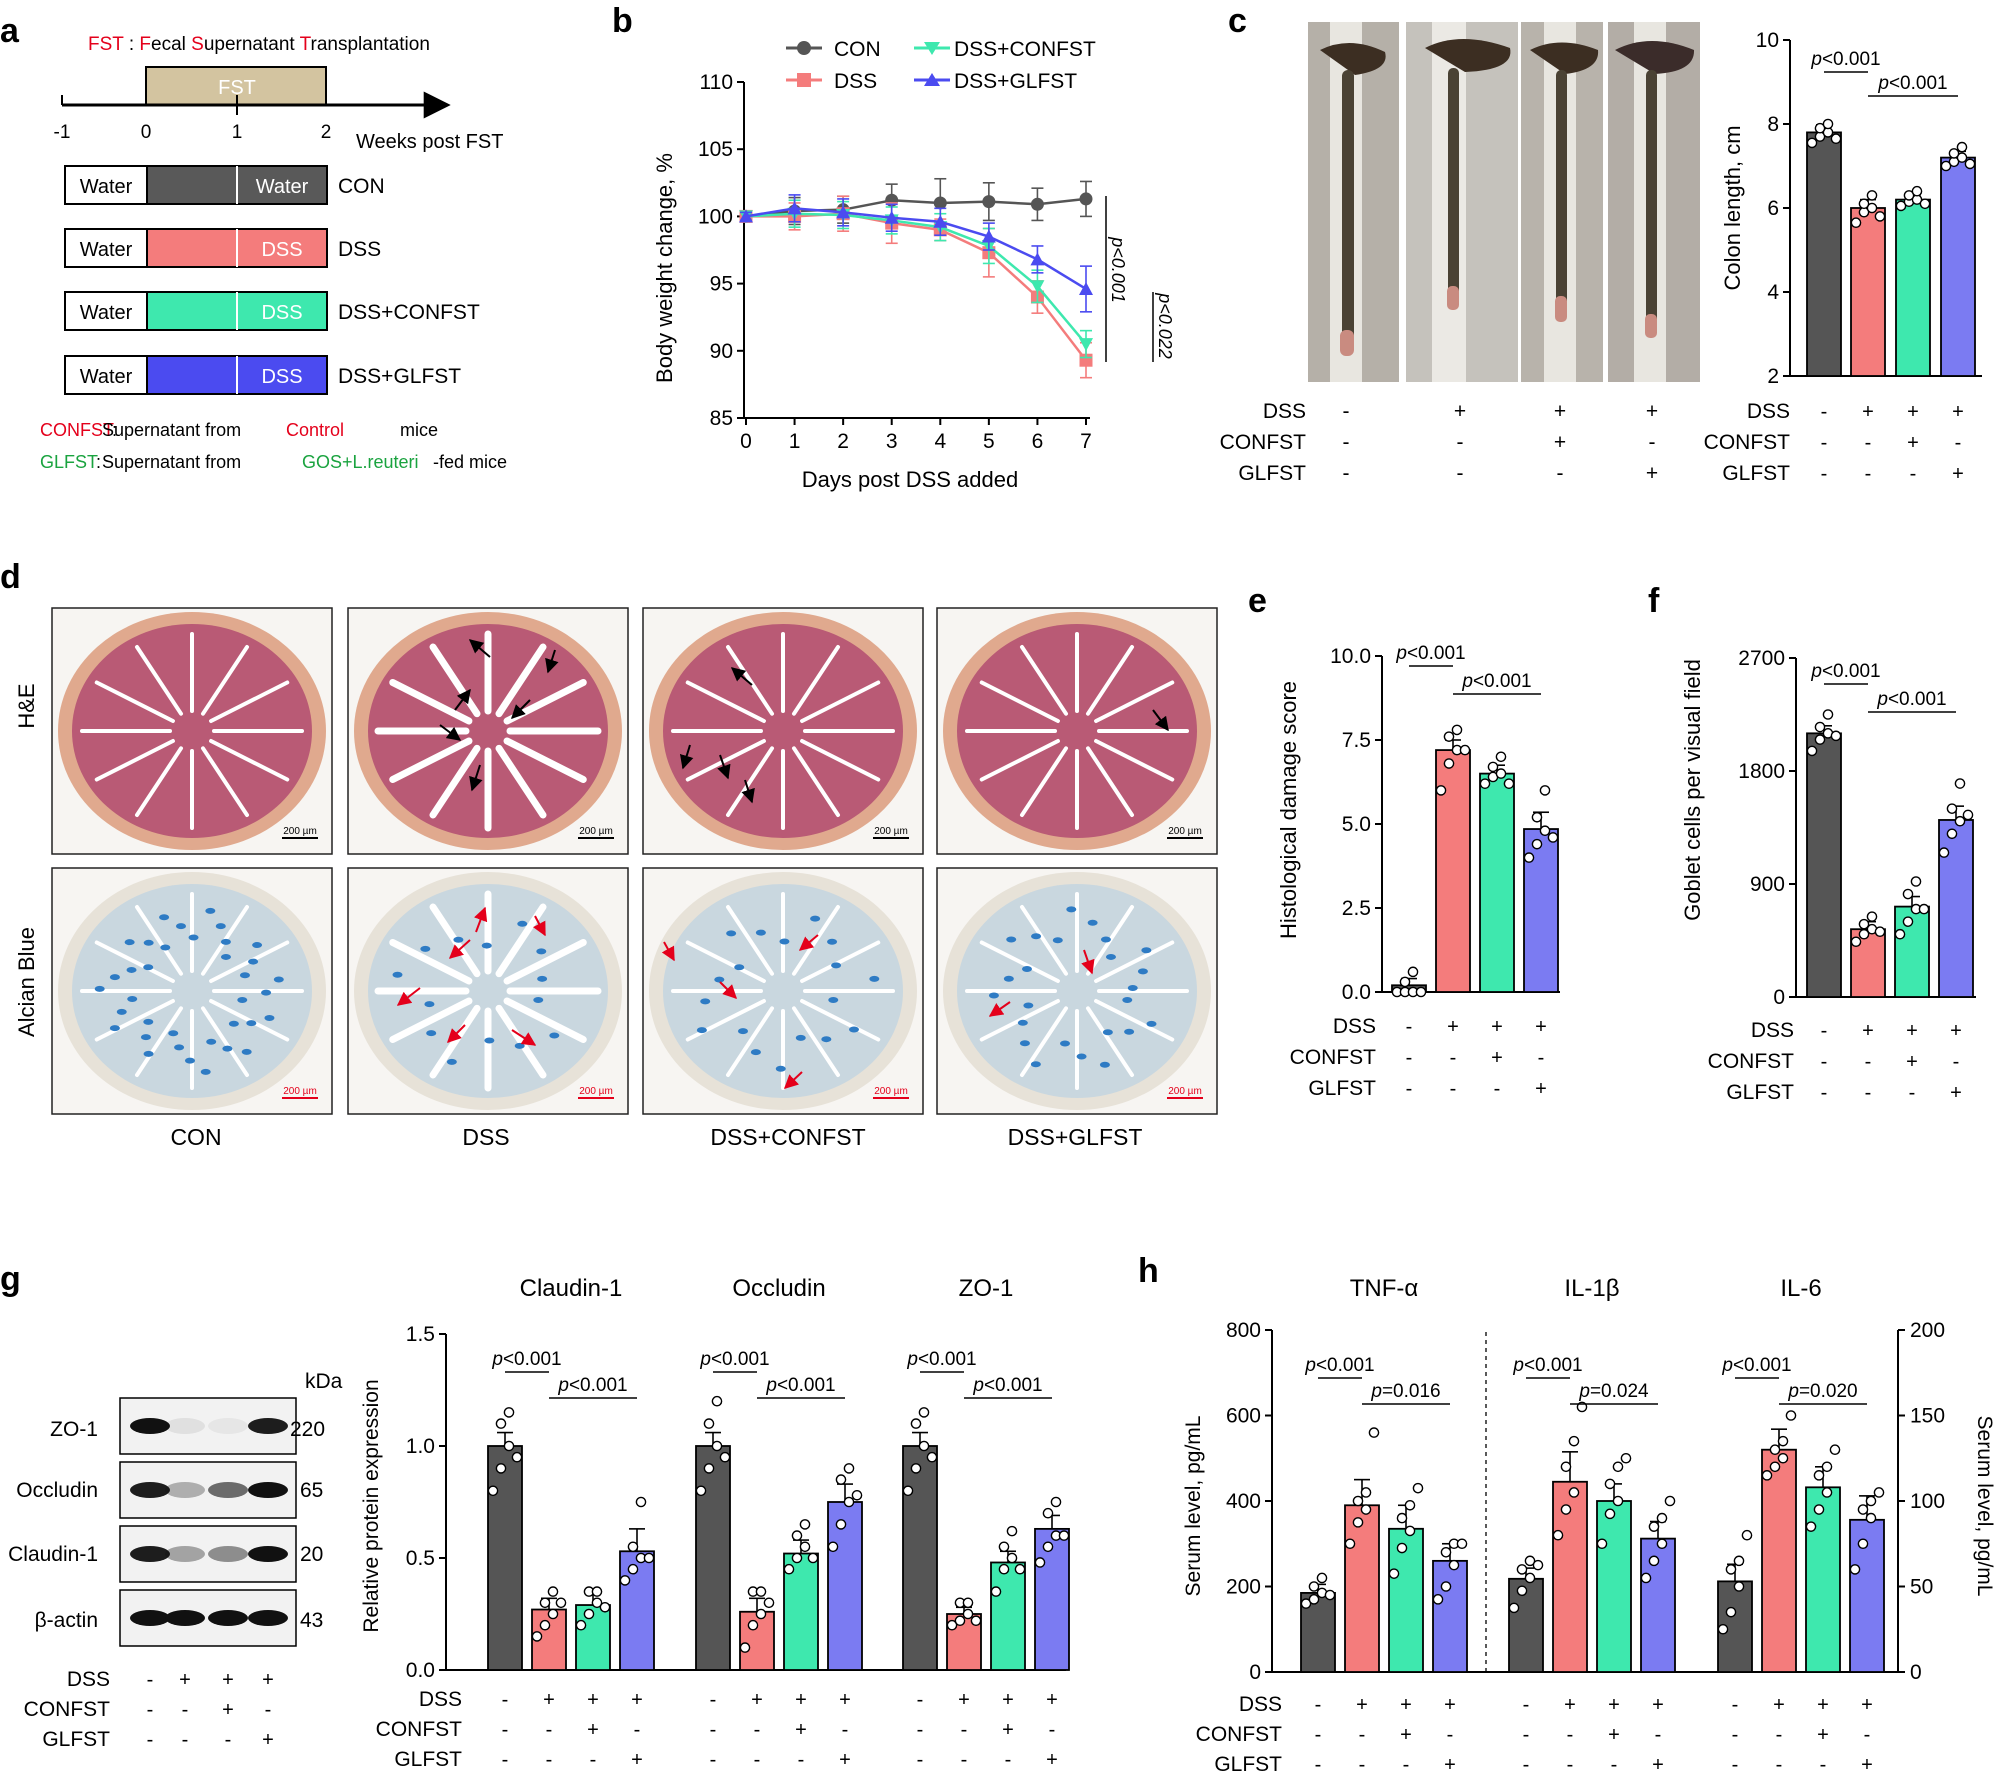 This screenshot has width=1996, height=1776. Describe the element at coordinates (721, 284) in the screenshot. I see `y-tick-label: 95` at that location.